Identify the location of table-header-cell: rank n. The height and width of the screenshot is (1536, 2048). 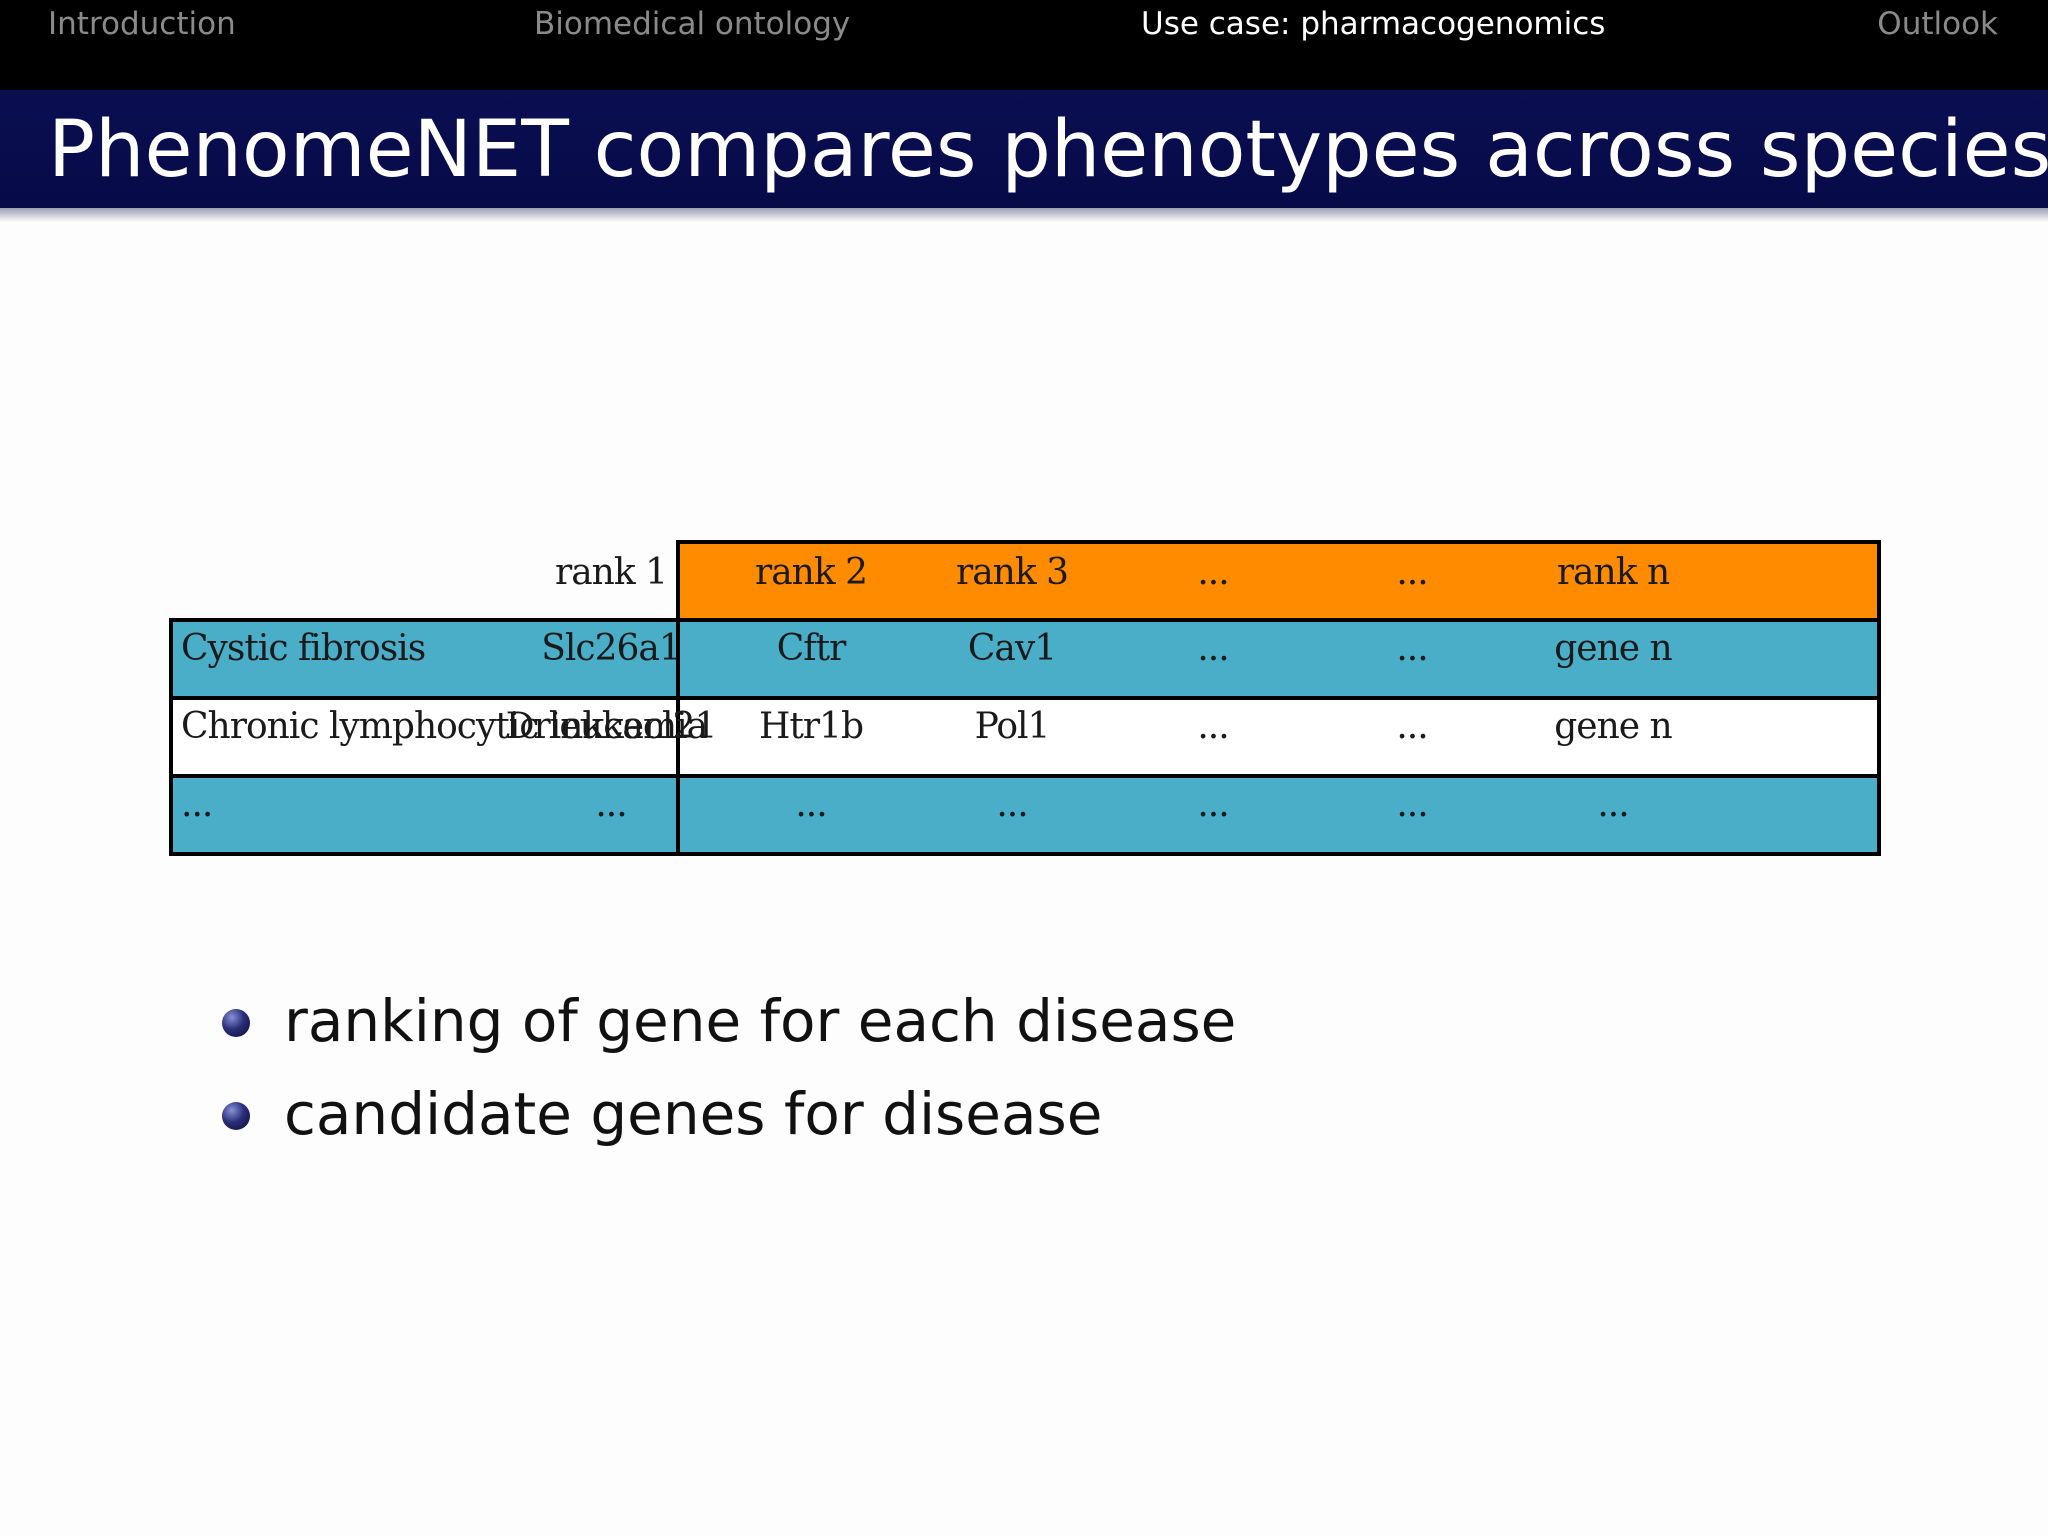
(1613, 572).